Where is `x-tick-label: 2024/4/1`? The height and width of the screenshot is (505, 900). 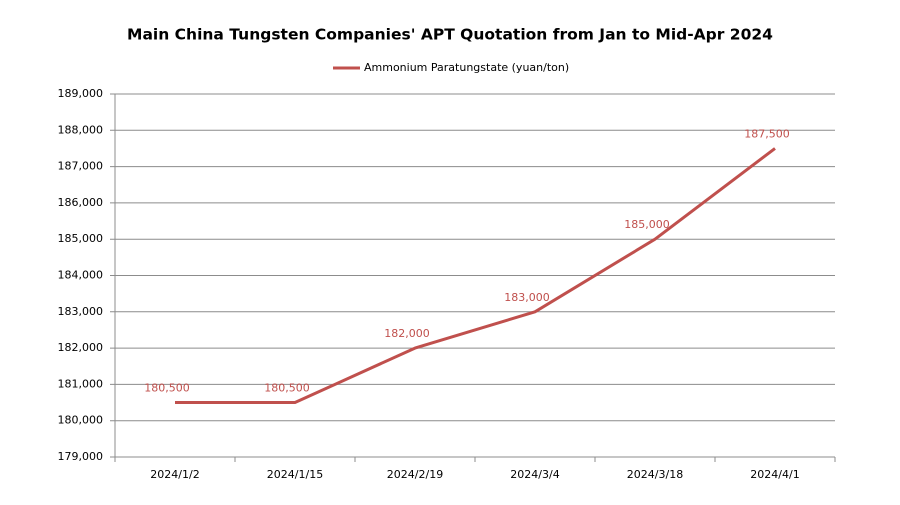 x-tick-label: 2024/4/1 is located at coordinates (774, 474).